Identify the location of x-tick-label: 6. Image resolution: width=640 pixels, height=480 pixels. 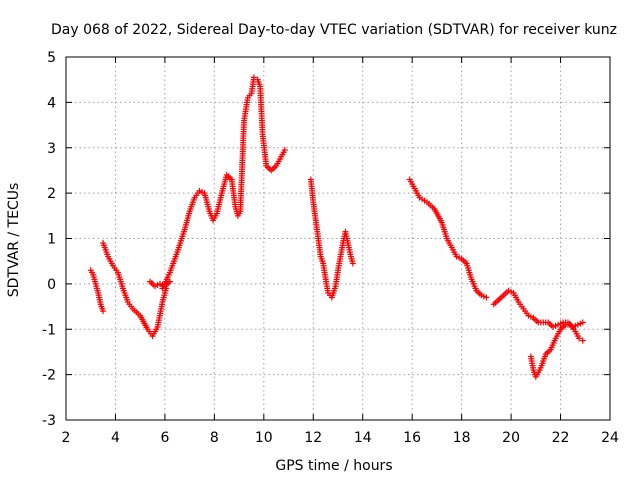
(164, 438).